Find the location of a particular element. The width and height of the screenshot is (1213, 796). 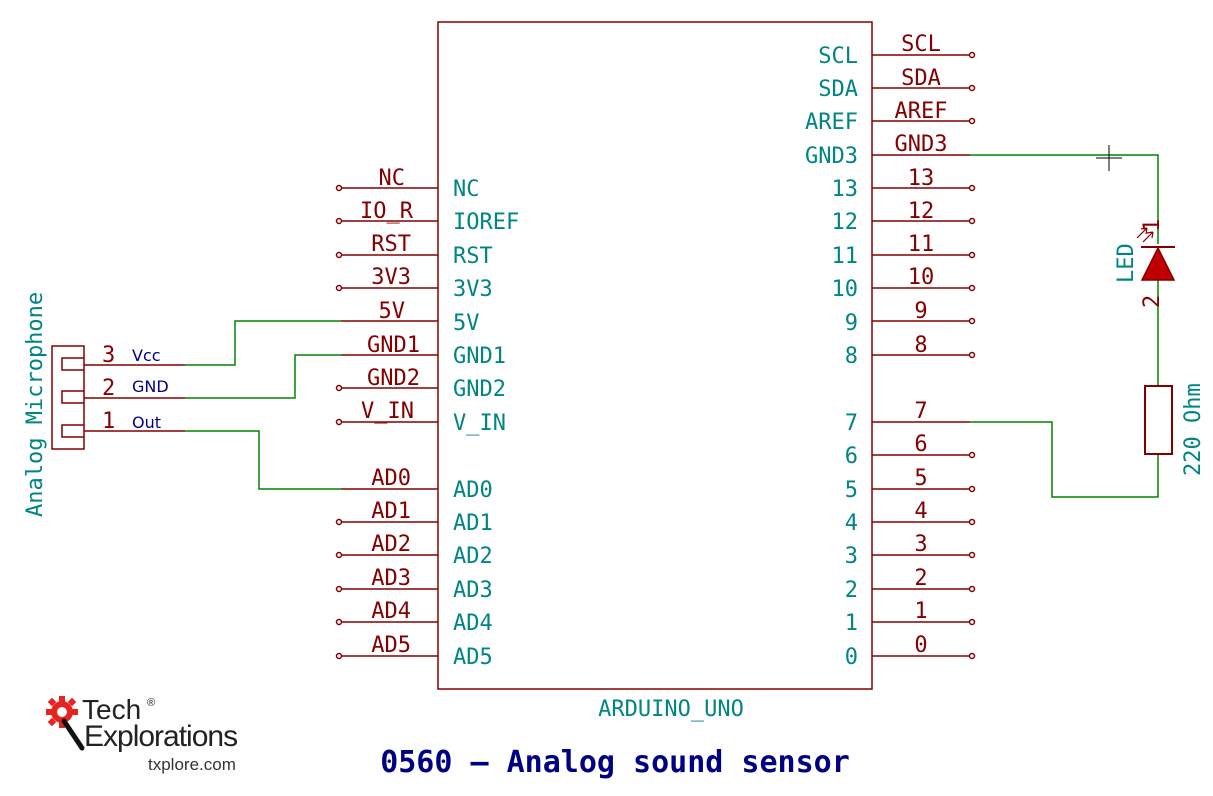

pin-label-ad3: AD3 is located at coordinates (473, 590).